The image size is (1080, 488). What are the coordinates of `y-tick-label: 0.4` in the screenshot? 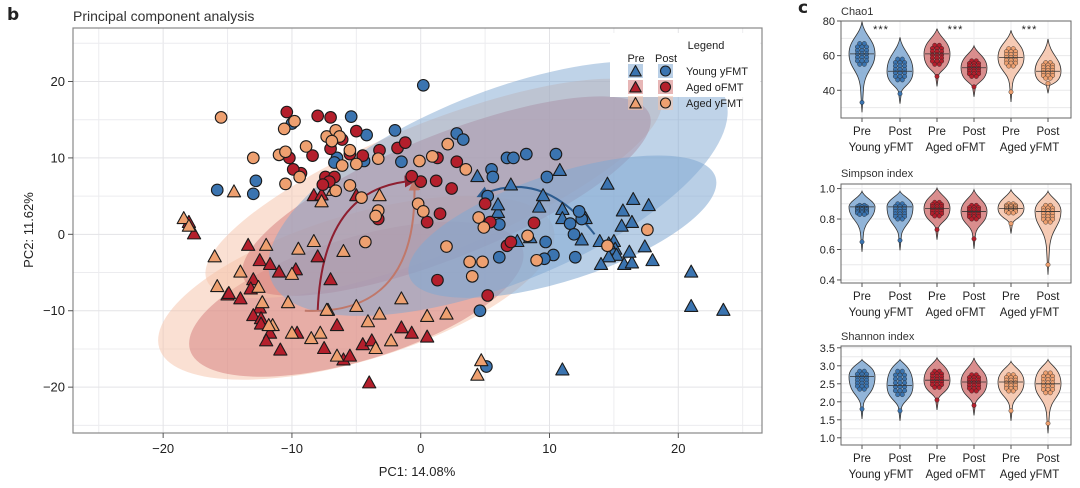 It's located at (827, 281).